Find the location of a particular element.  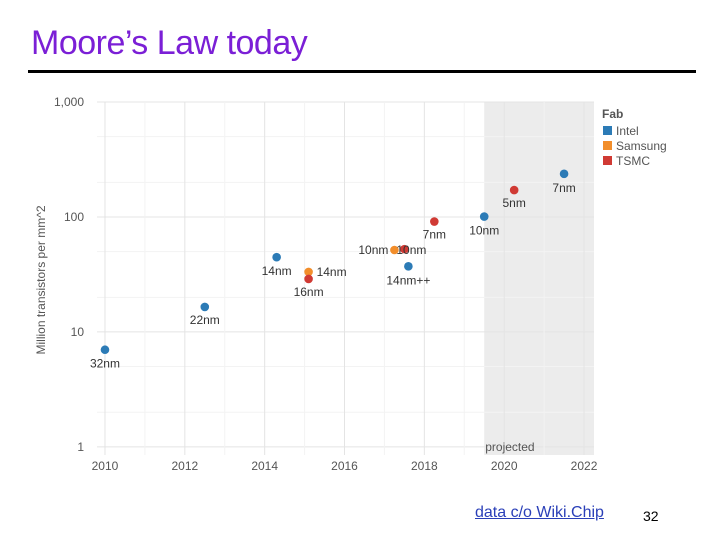

legend-swatch-samsung is located at coordinates (607, 145).